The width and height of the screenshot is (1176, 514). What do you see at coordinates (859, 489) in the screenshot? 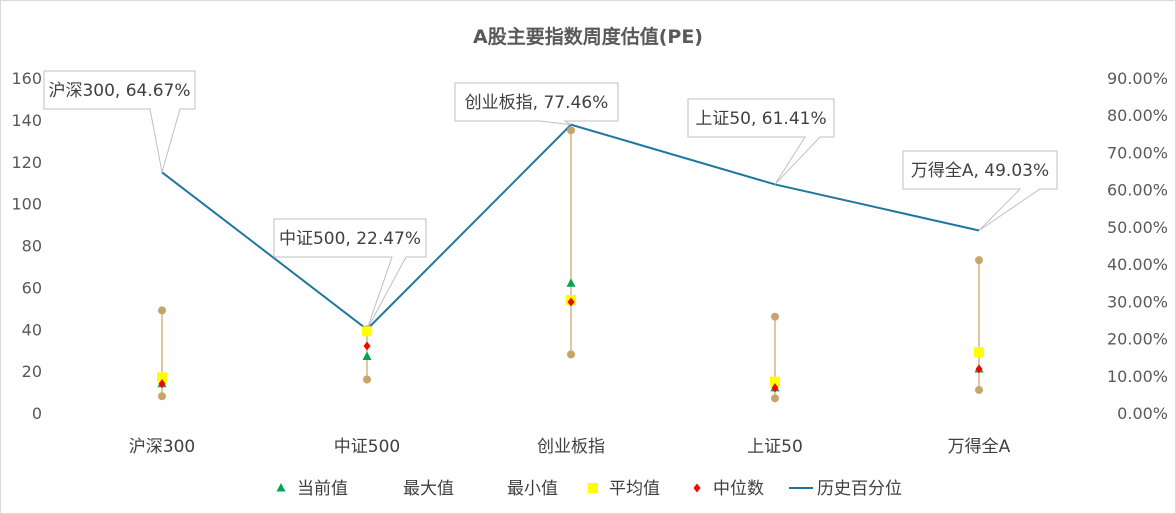
I see `legend-label: 历史百分位` at bounding box center [859, 489].